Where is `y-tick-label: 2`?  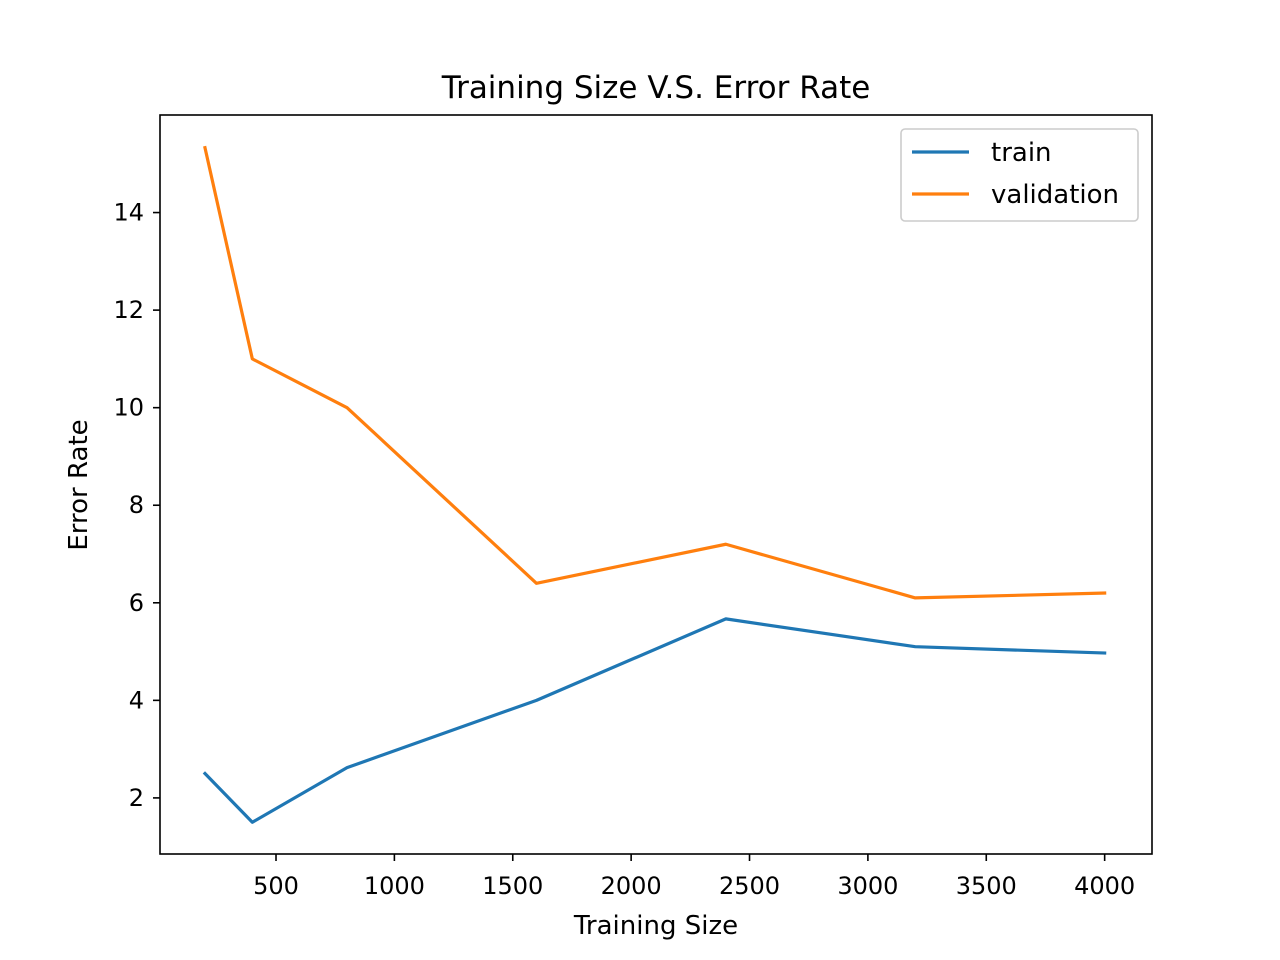
y-tick-label: 2 is located at coordinates (136, 798).